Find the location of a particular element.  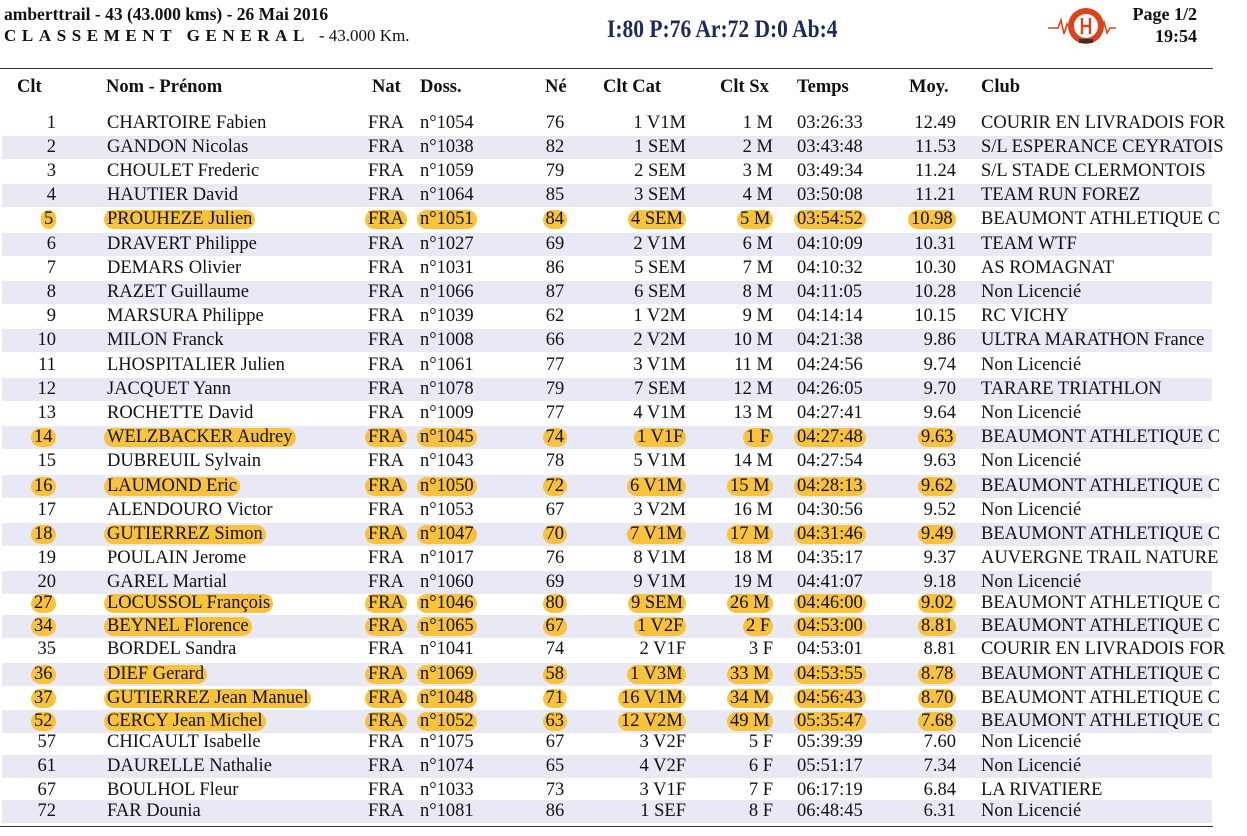

cell-sex-rank: 8 M is located at coordinates (757, 292).